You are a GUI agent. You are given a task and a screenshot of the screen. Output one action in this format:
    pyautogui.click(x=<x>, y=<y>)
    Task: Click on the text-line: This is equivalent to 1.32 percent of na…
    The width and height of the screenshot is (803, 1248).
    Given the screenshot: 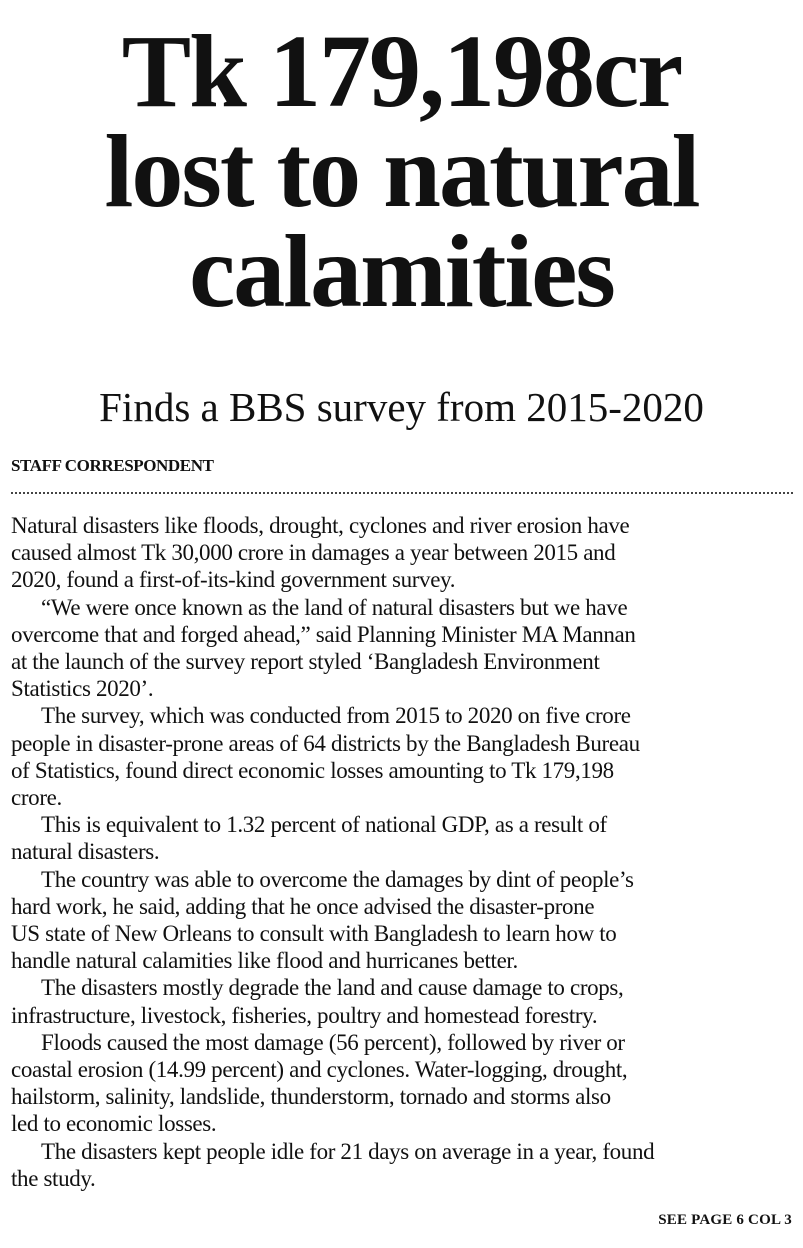 What is the action you would take?
    pyautogui.click(x=324, y=825)
    